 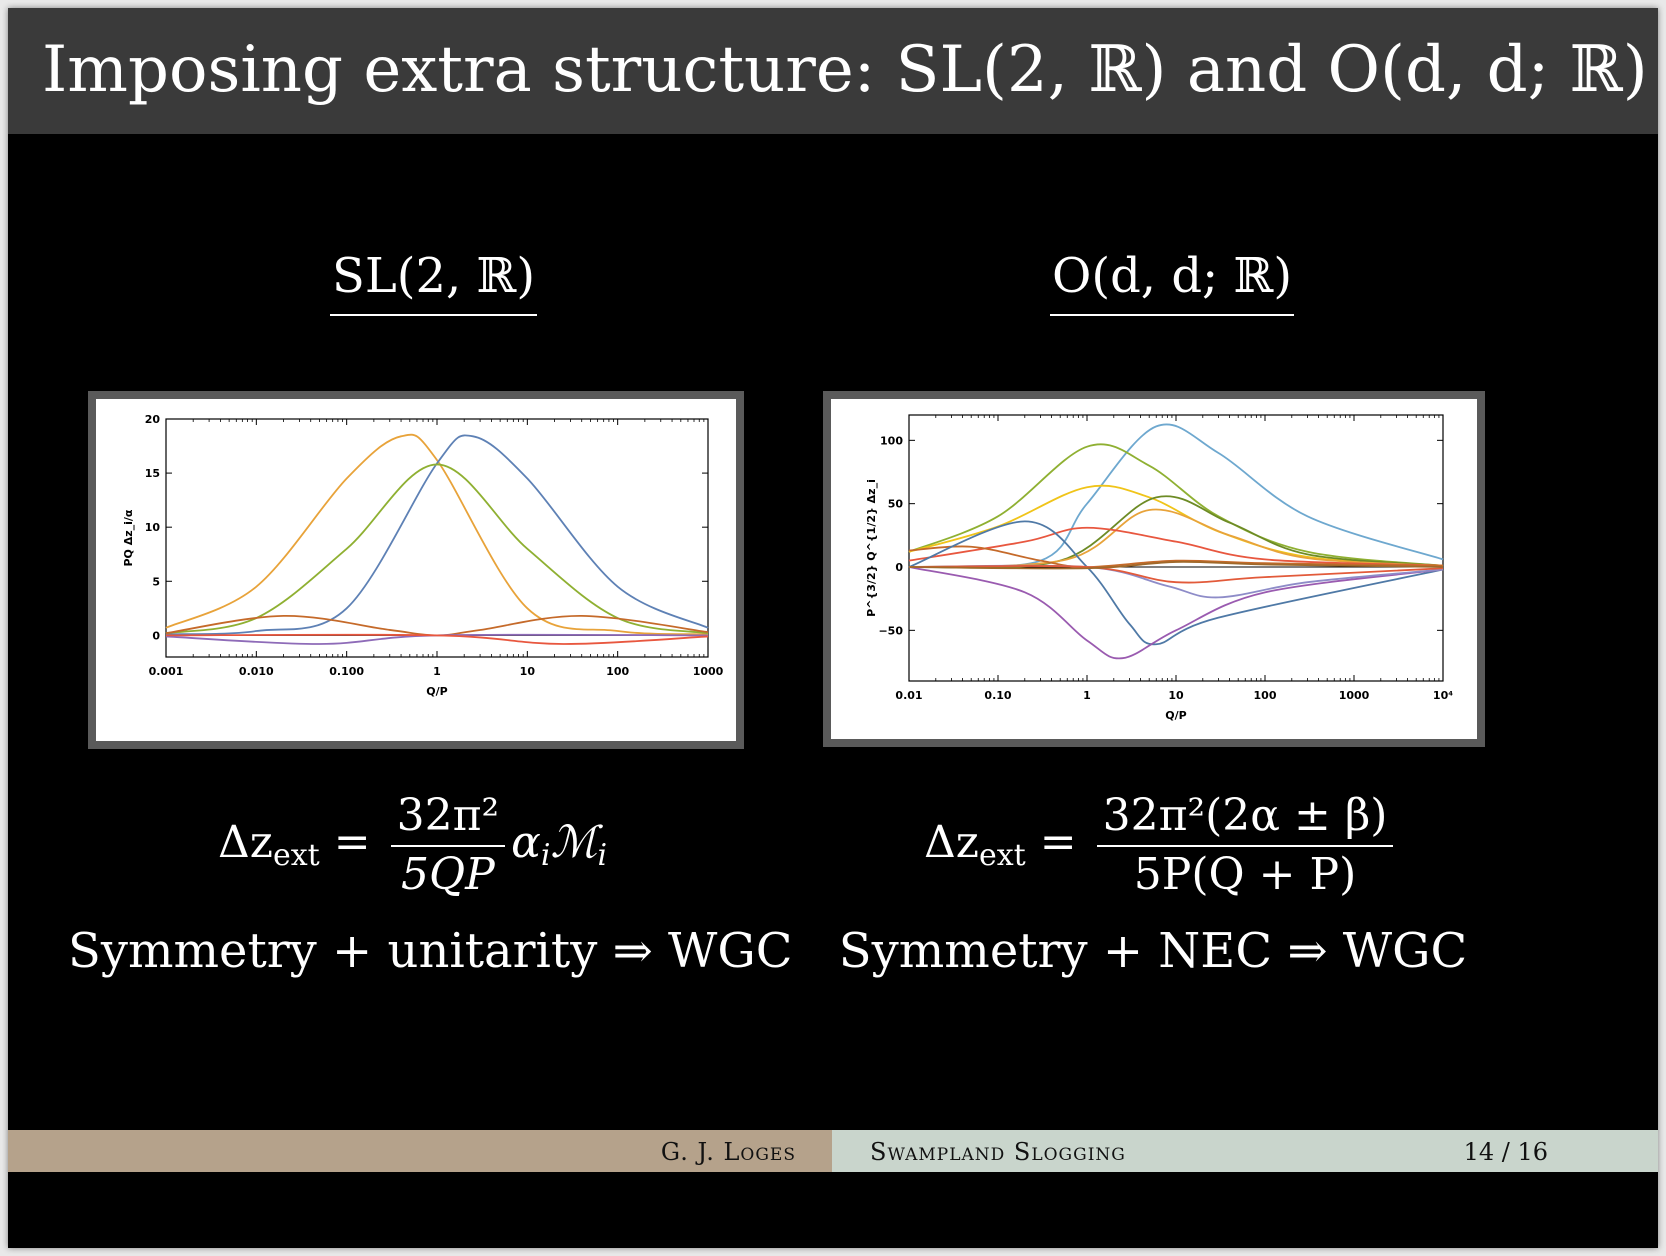 What do you see at coordinates (1245, 818) in the screenshot?
I see `right-formula-numerator: 32π²(2α ± β)` at bounding box center [1245, 818].